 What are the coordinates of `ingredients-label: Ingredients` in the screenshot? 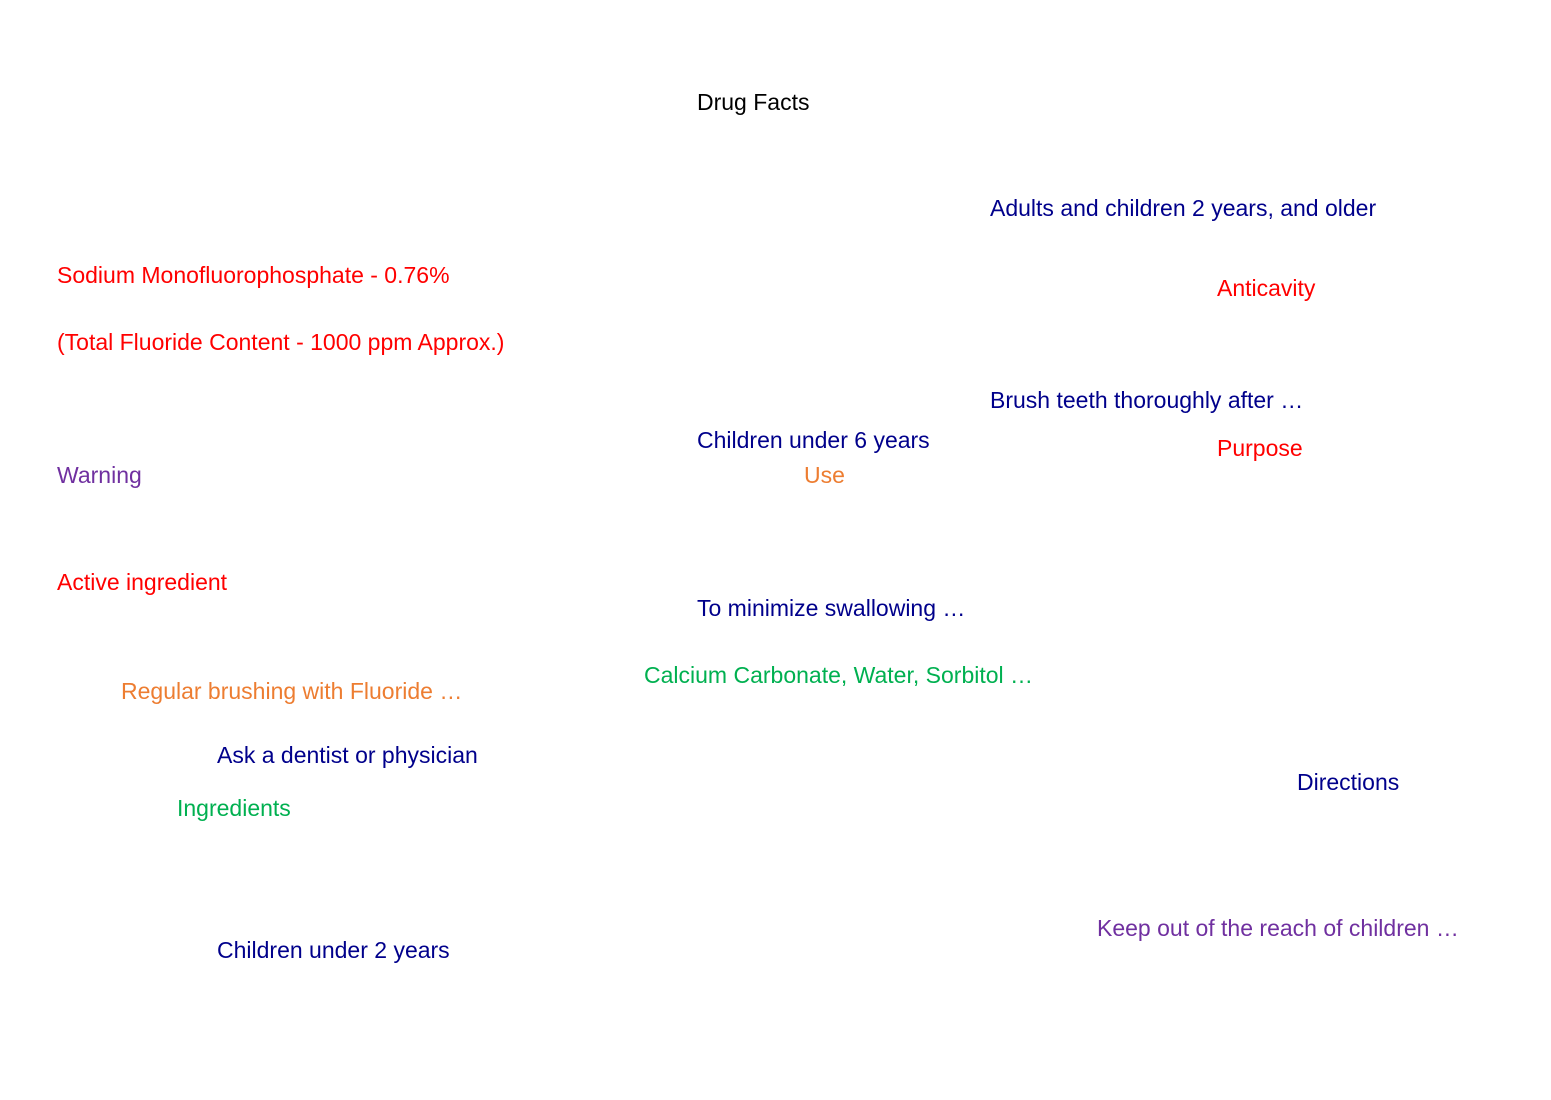 It's located at (234, 808).